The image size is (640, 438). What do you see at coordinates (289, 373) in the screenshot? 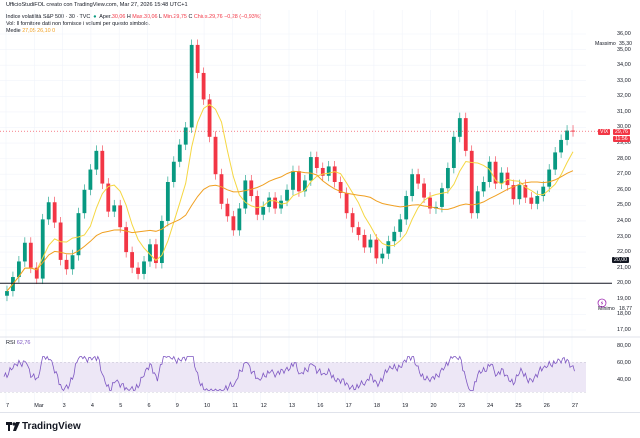
I see `rsi-line` at bounding box center [289, 373].